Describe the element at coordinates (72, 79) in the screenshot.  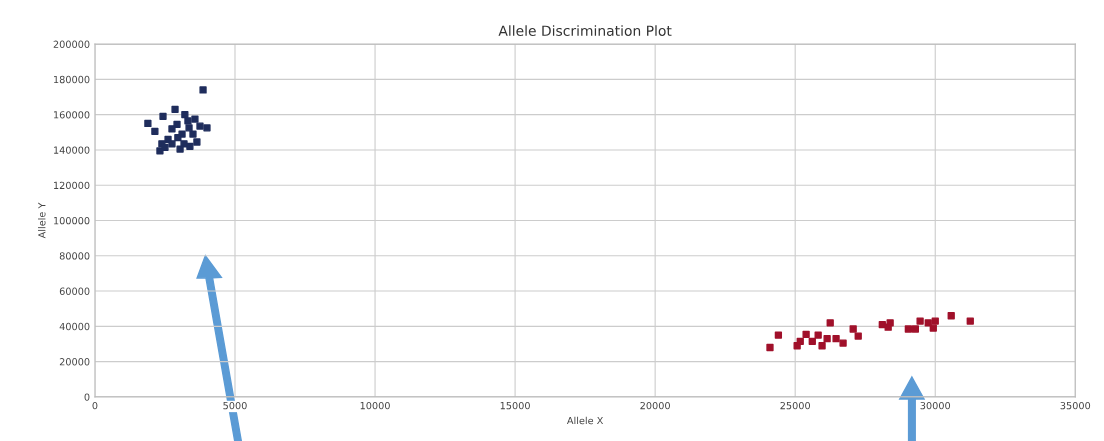
I see `y-tick-label: 180000` at that location.